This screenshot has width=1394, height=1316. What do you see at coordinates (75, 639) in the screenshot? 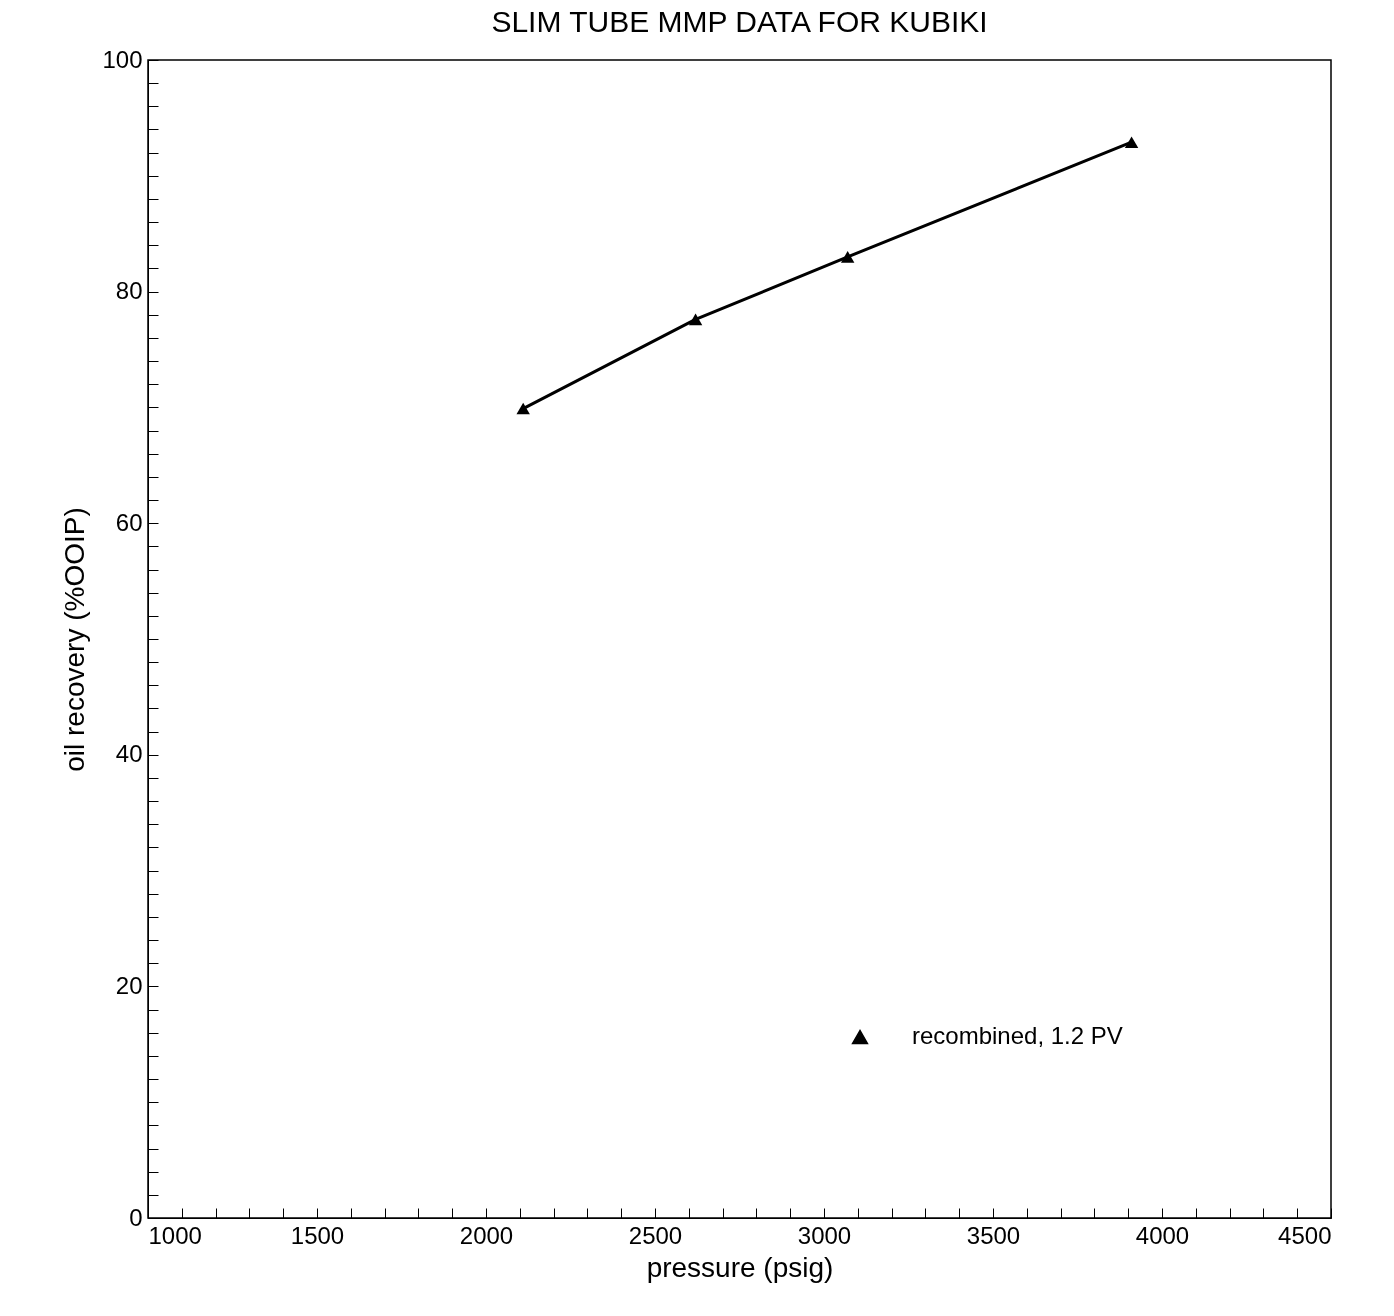
I see `y-axis-title: oil recovery (%OOIP)` at bounding box center [75, 639].